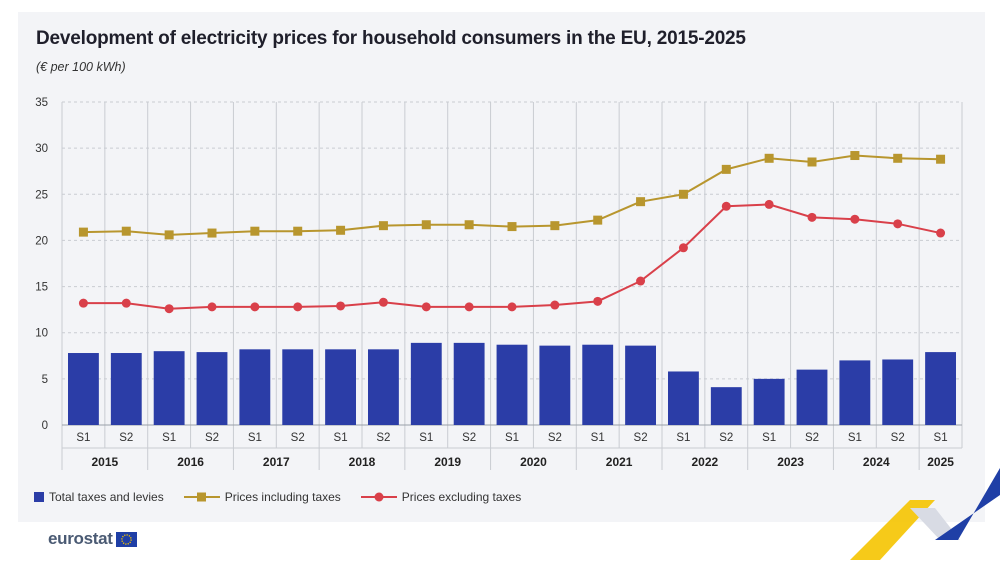 The width and height of the screenshot is (1000, 563). I want to click on y-tick-label: 5, so click(45, 380).